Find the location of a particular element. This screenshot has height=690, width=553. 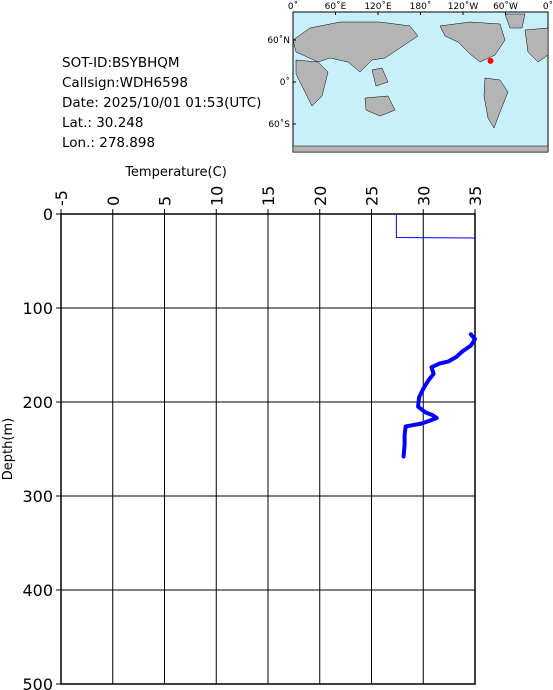

x-tick-label: 5 is located at coordinates (165, 201).